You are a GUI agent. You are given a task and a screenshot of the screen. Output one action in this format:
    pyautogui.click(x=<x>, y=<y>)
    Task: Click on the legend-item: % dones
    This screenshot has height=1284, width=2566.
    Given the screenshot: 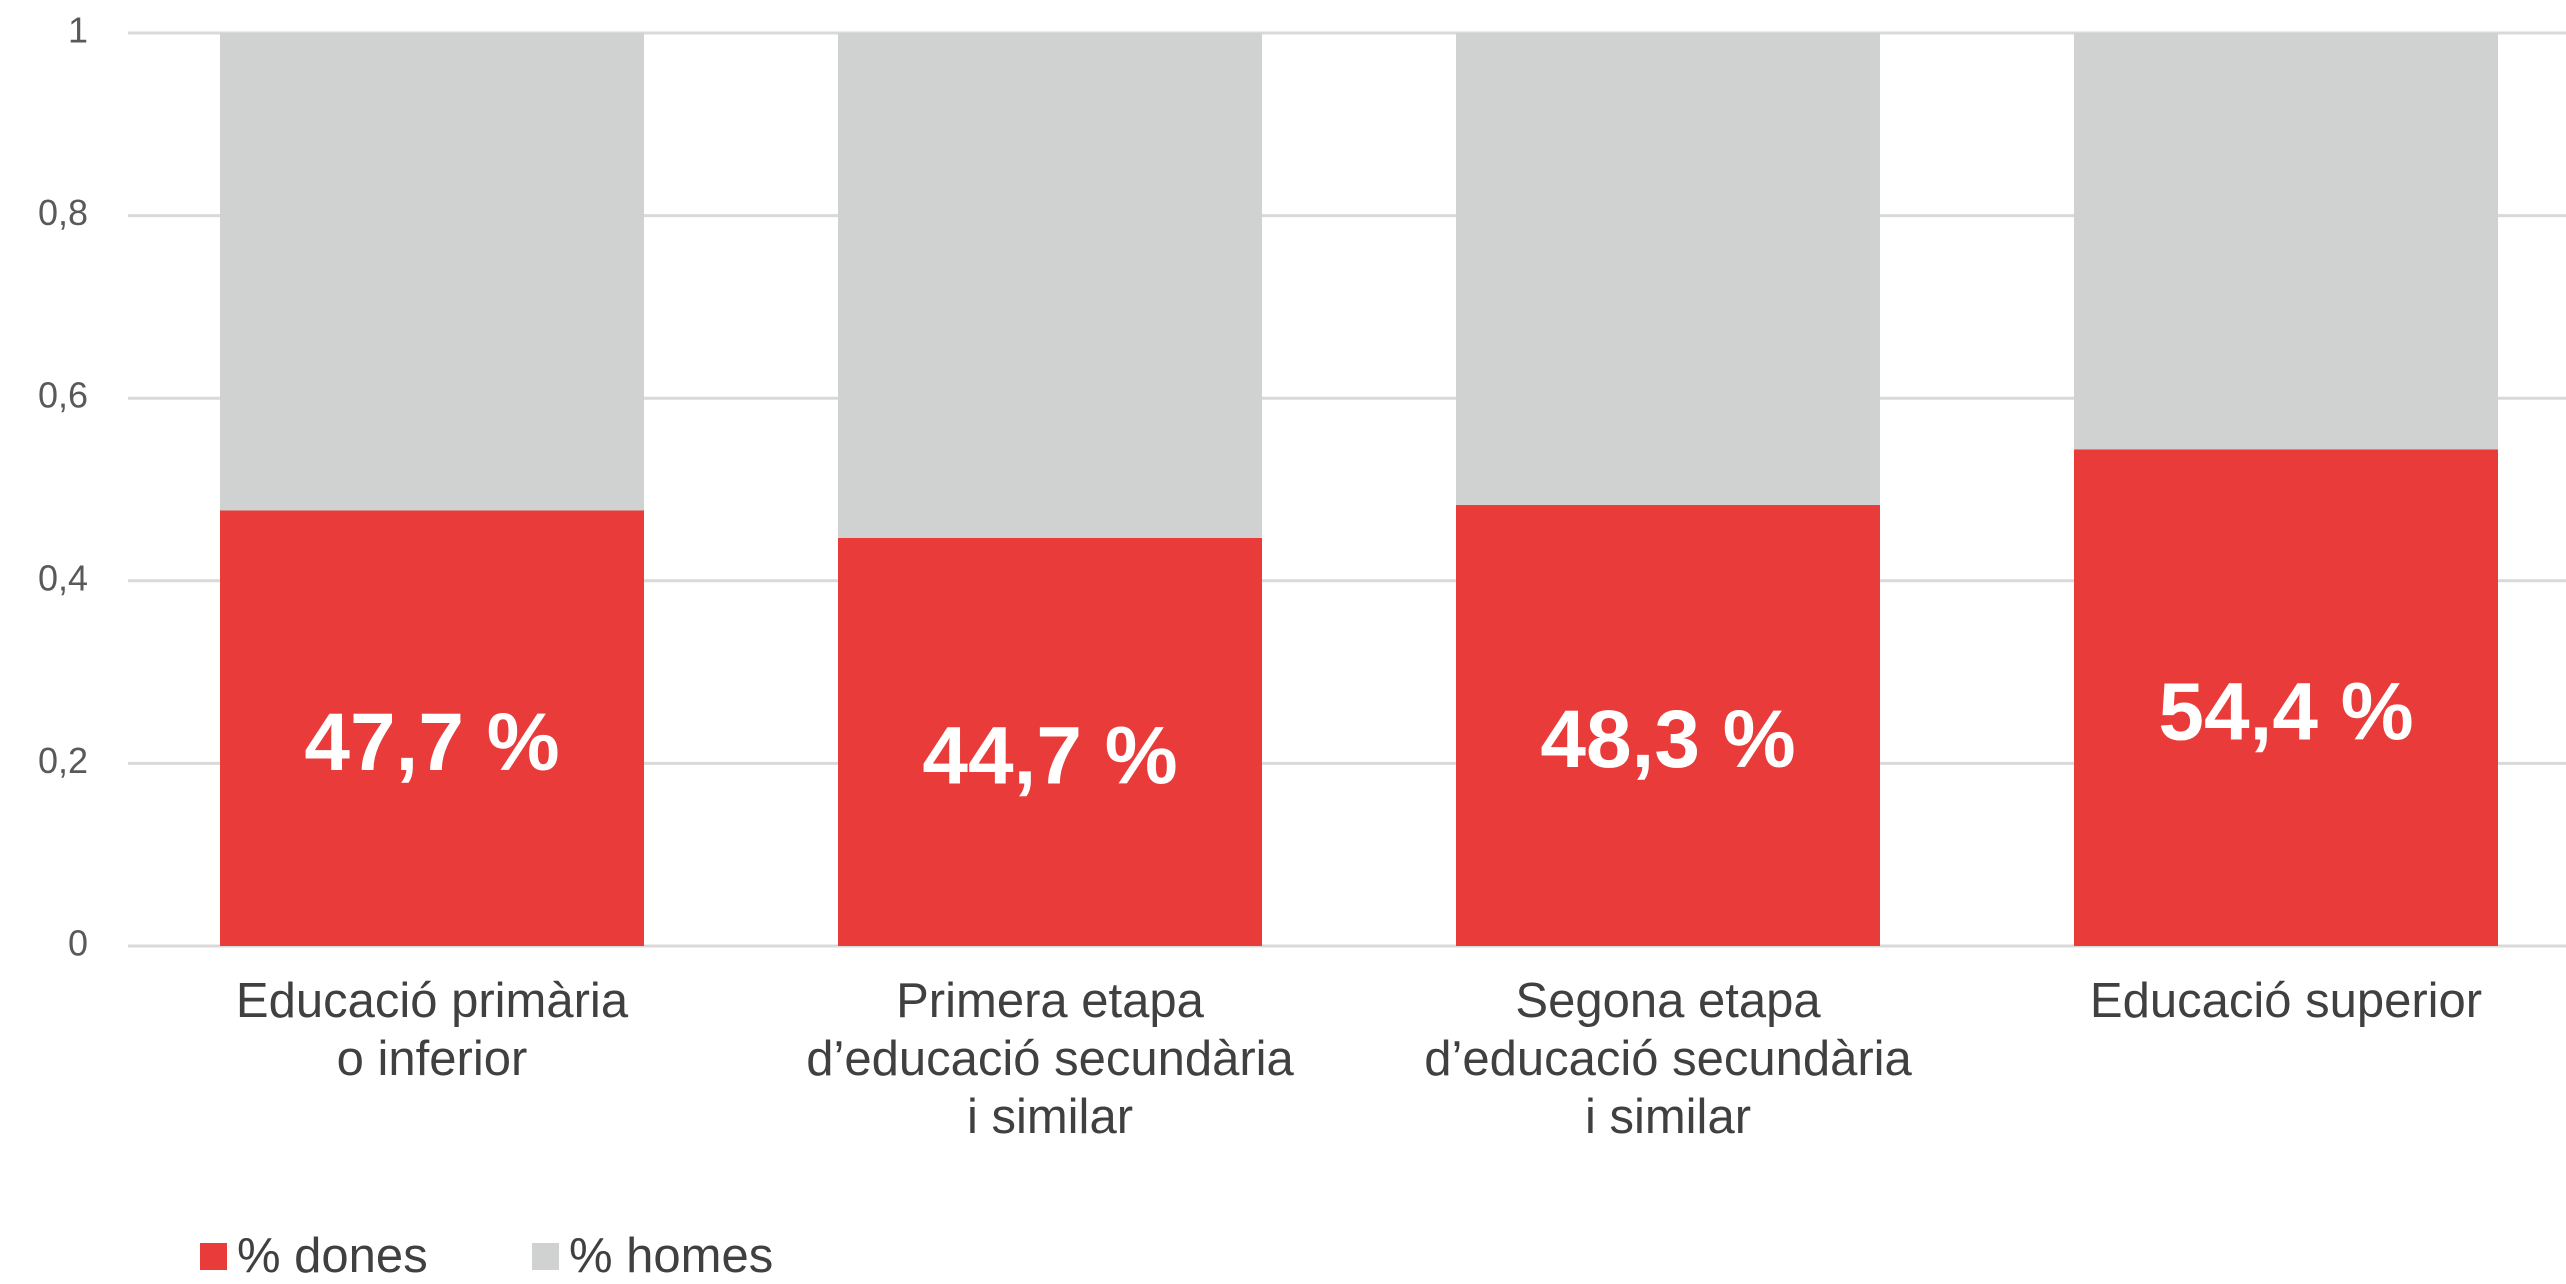 What is the action you would take?
    pyautogui.click(x=314, y=1256)
    